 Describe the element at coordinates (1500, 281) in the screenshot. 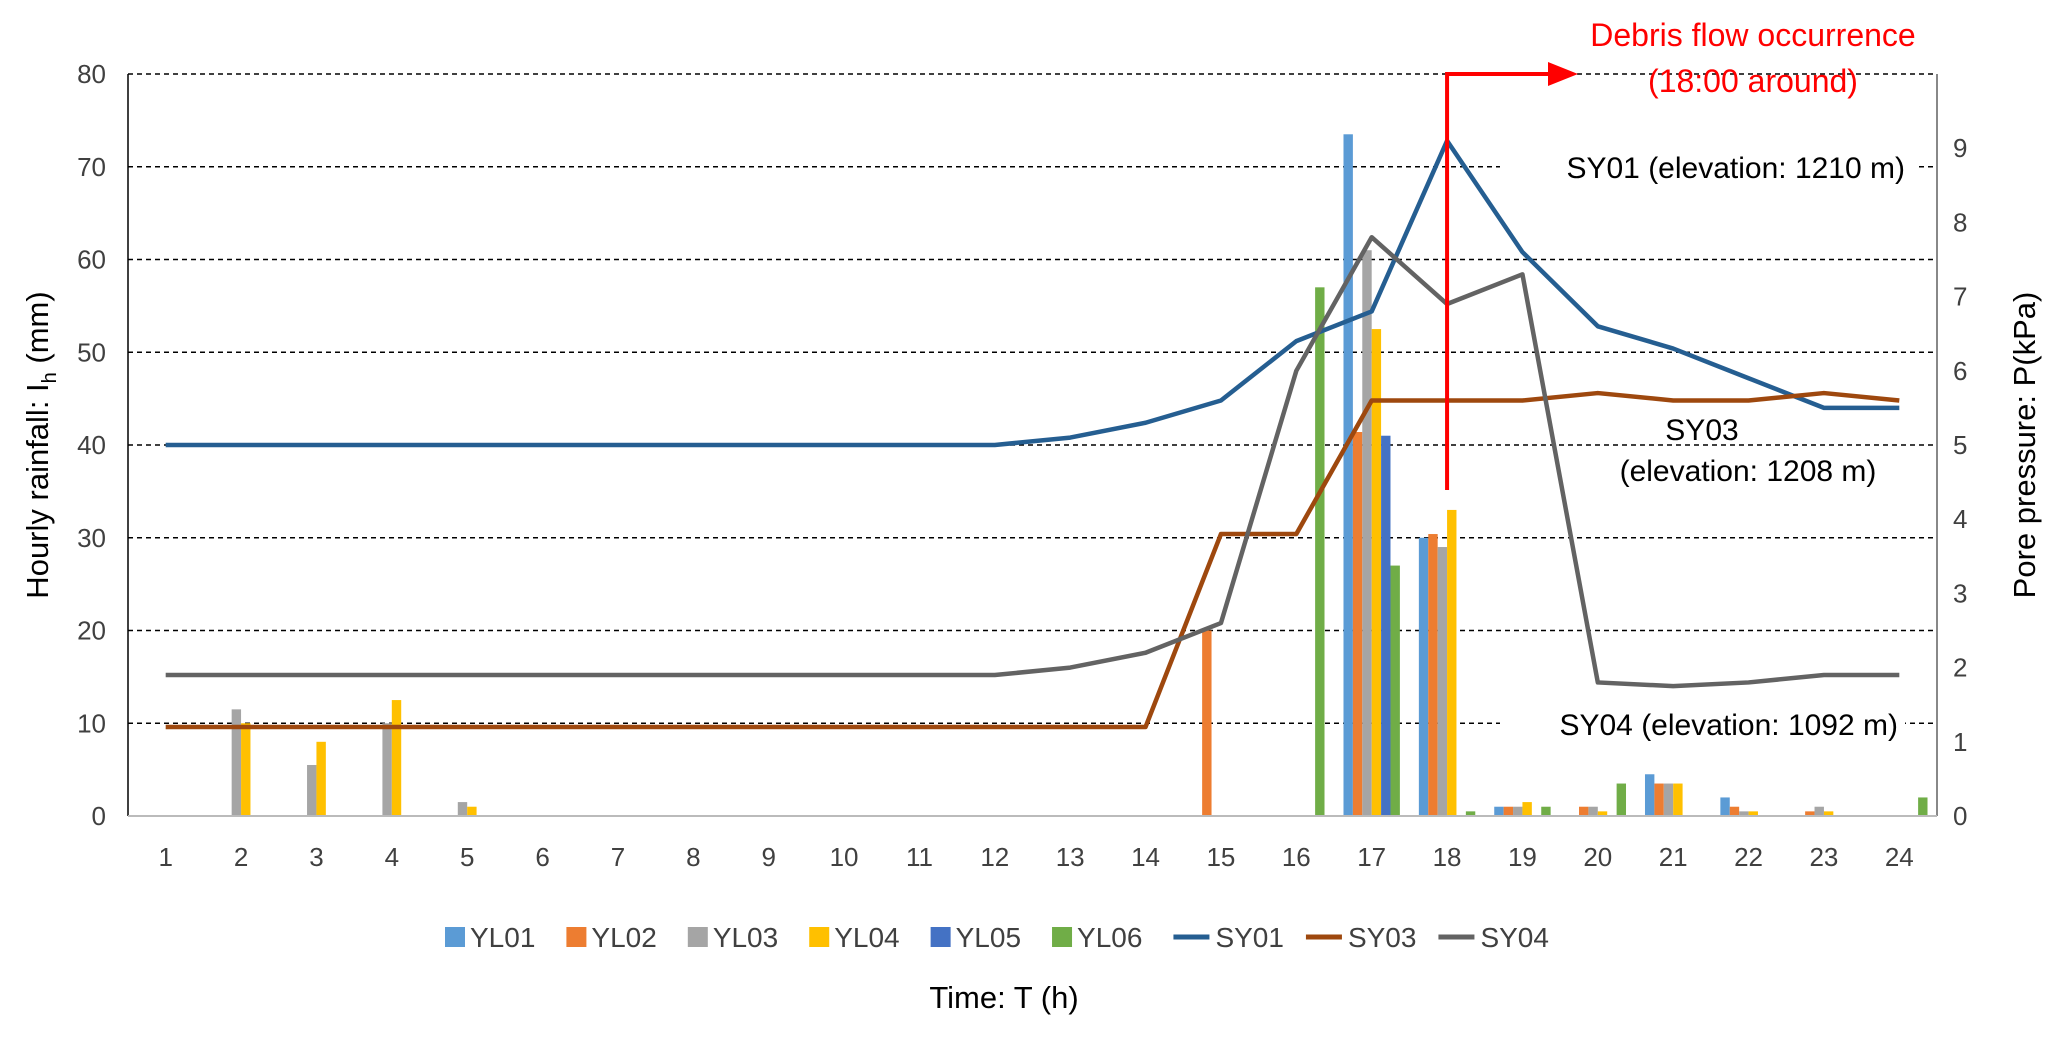

I see `event-marker-line` at that location.